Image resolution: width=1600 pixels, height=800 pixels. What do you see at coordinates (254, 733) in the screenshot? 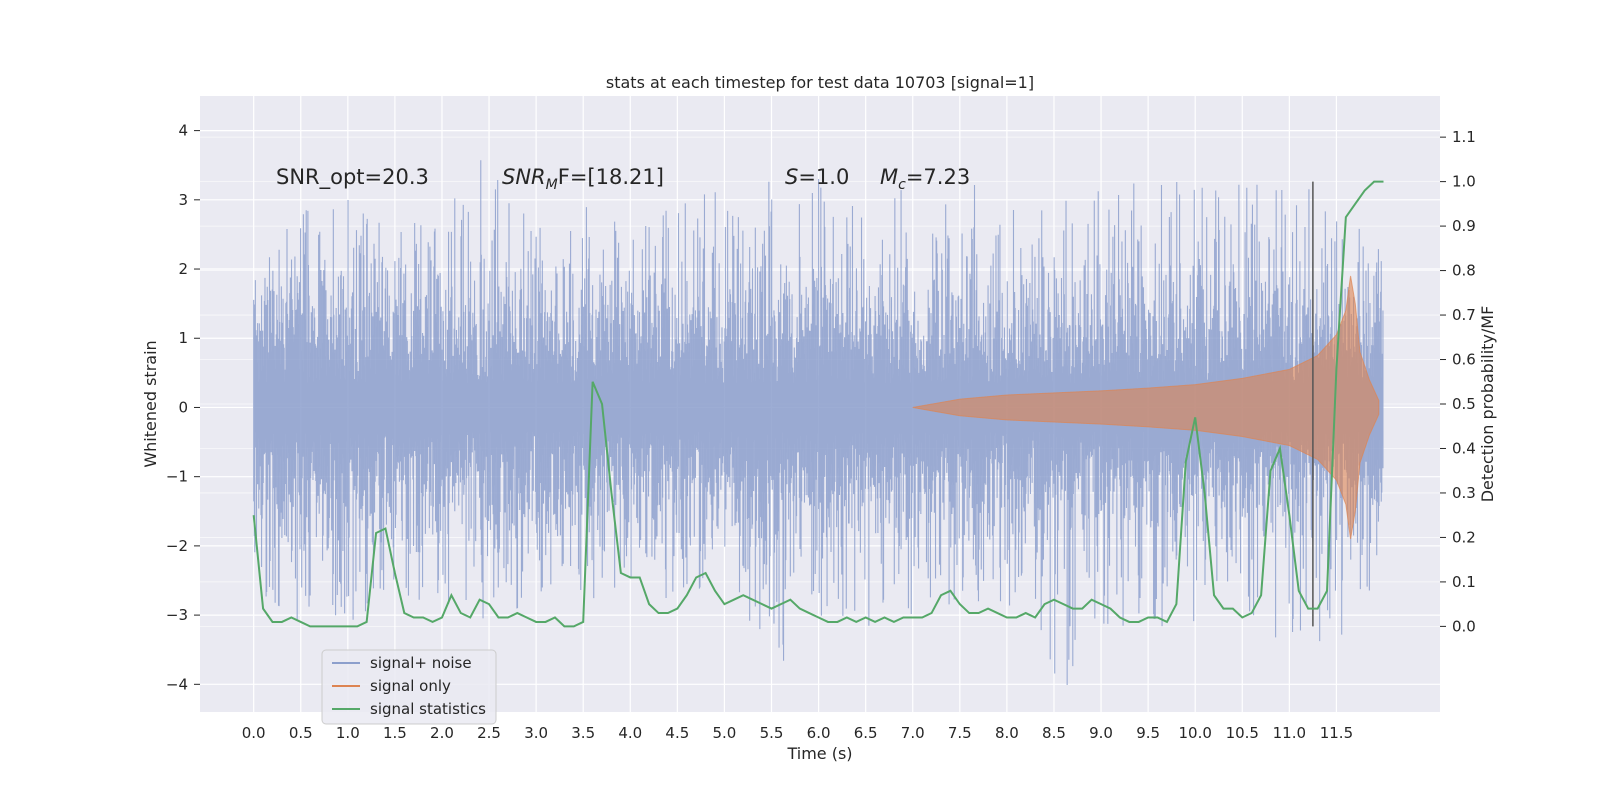
I see `x-tick-label: 0.0` at bounding box center [254, 733].